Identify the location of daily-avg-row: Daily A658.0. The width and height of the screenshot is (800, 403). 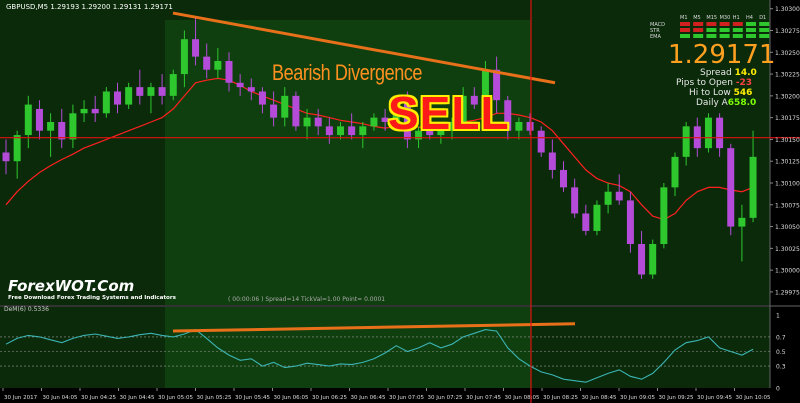
(726, 103).